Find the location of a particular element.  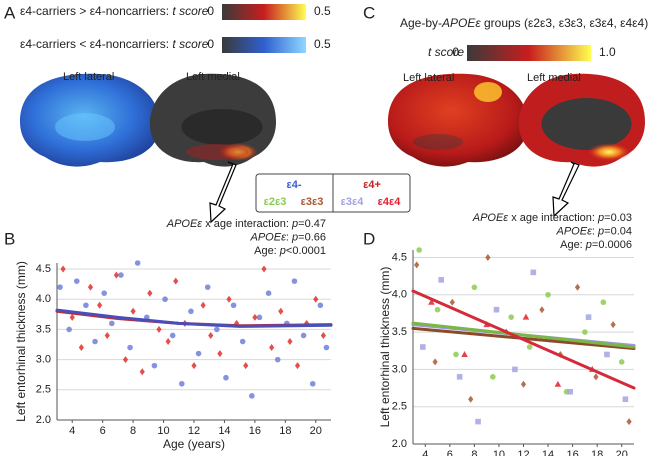

x-tick-label: 16 is located at coordinates (255, 431).